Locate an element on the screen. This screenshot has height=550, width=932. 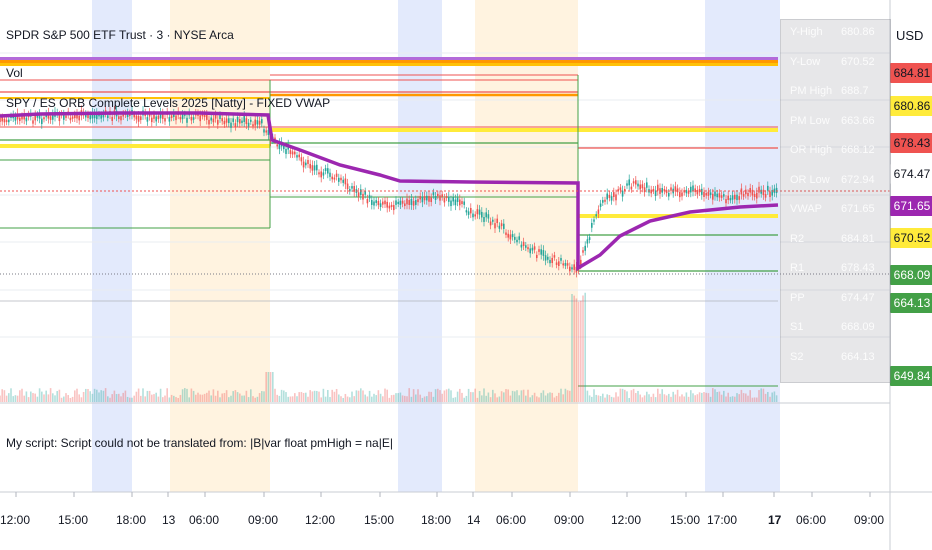
volume-legend: Vol is located at coordinates (14, 73).